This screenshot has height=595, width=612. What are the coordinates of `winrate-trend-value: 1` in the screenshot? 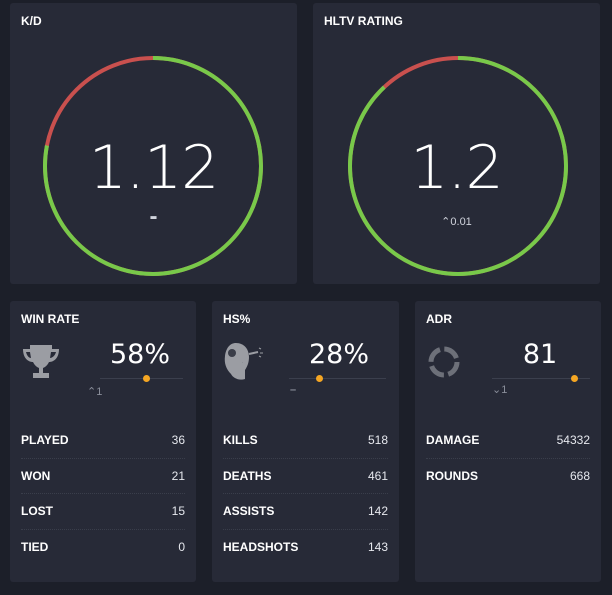 It's located at (99, 392).